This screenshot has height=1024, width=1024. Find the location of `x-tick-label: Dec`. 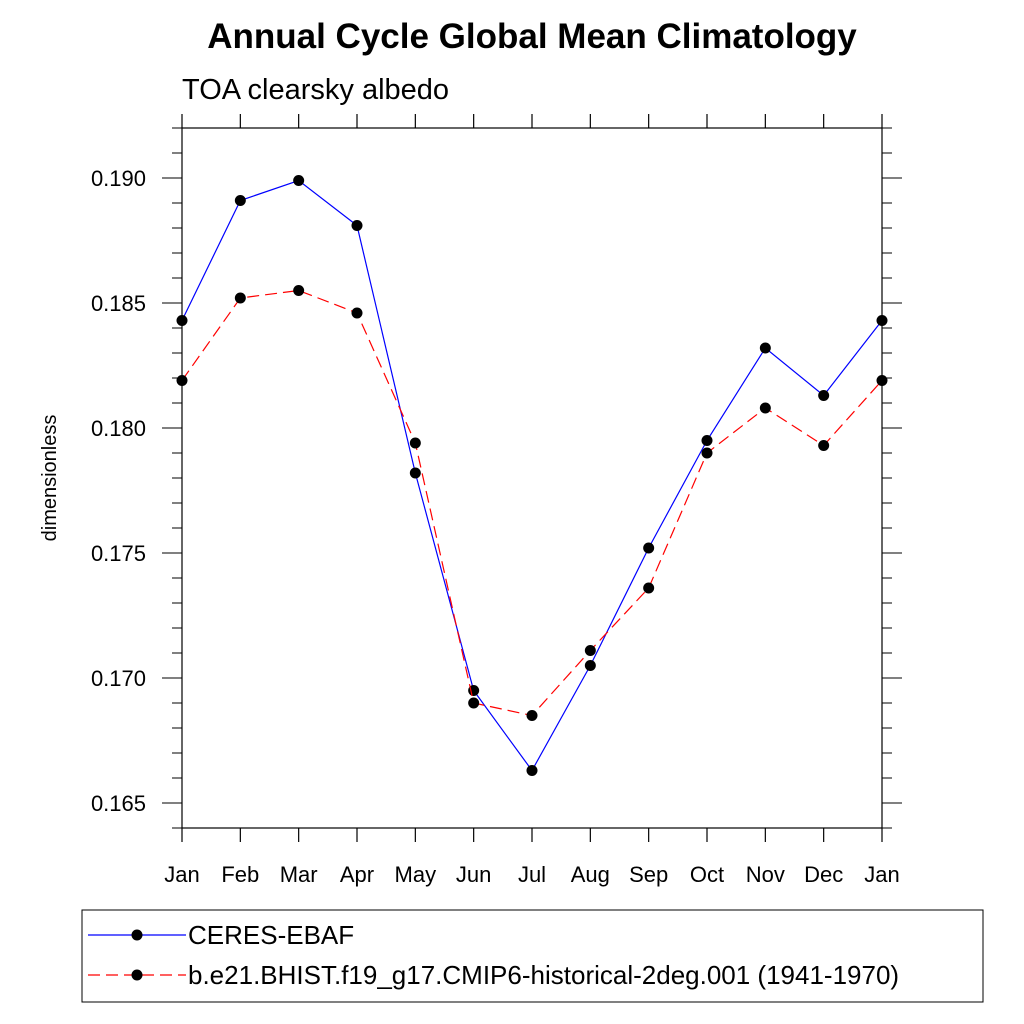

x-tick-label: Dec is located at coordinates (823, 874).